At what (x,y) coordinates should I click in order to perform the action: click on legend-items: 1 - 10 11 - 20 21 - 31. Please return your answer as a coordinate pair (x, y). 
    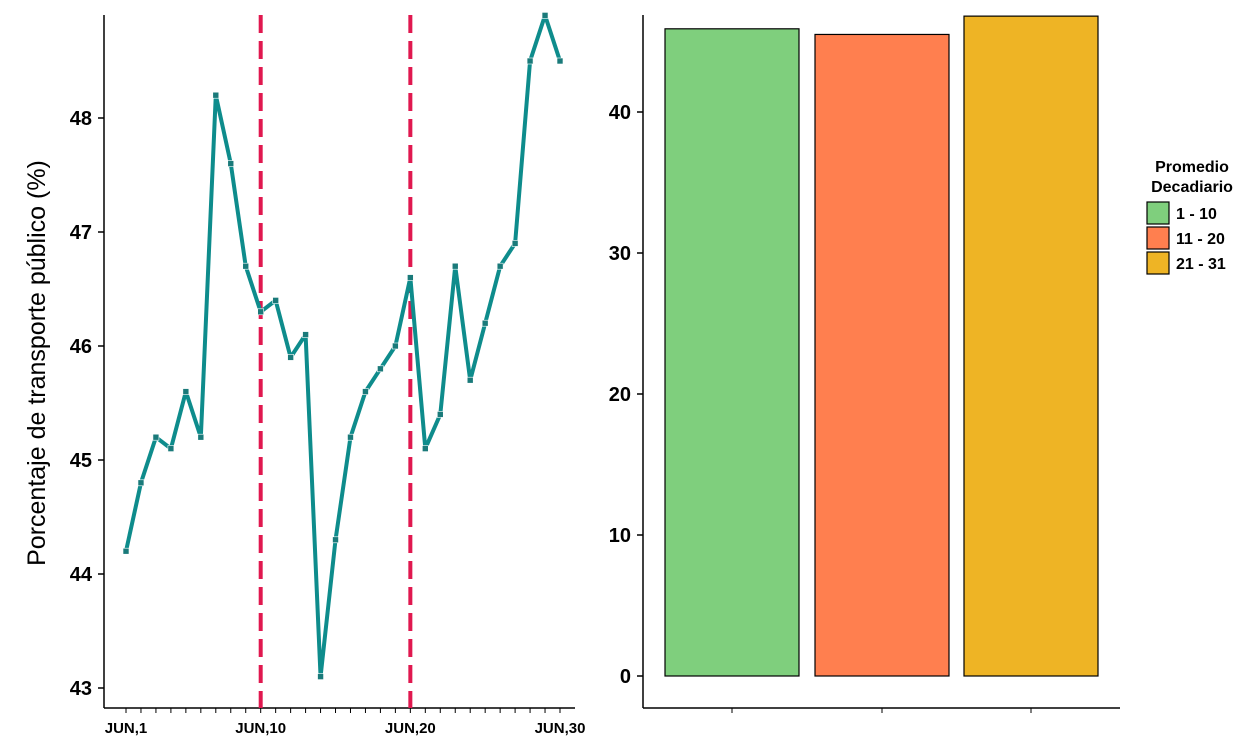
    Looking at the image, I should click on (1186, 238).